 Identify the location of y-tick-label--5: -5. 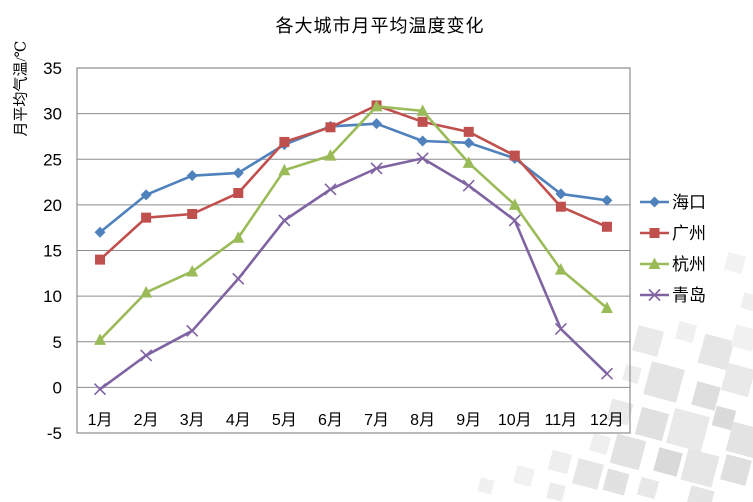
(54, 433).